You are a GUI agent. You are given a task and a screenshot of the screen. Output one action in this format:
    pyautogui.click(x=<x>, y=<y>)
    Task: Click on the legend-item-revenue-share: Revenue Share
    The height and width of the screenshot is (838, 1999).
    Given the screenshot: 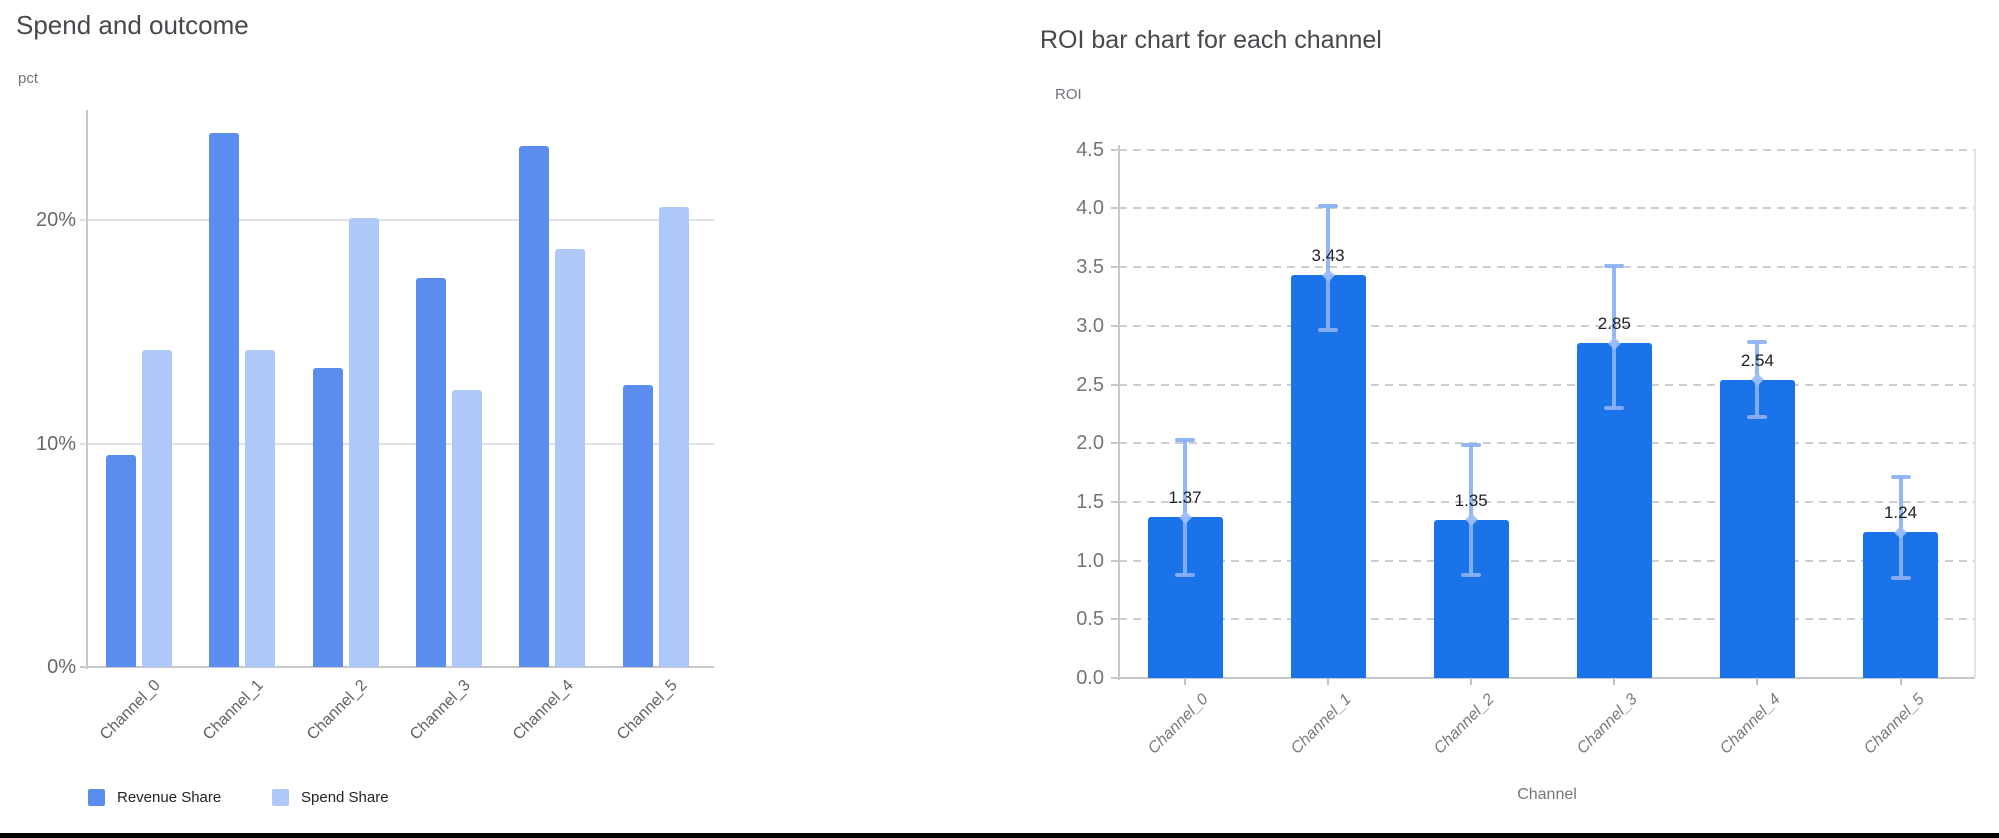 What is the action you would take?
    pyautogui.click(x=154, y=797)
    